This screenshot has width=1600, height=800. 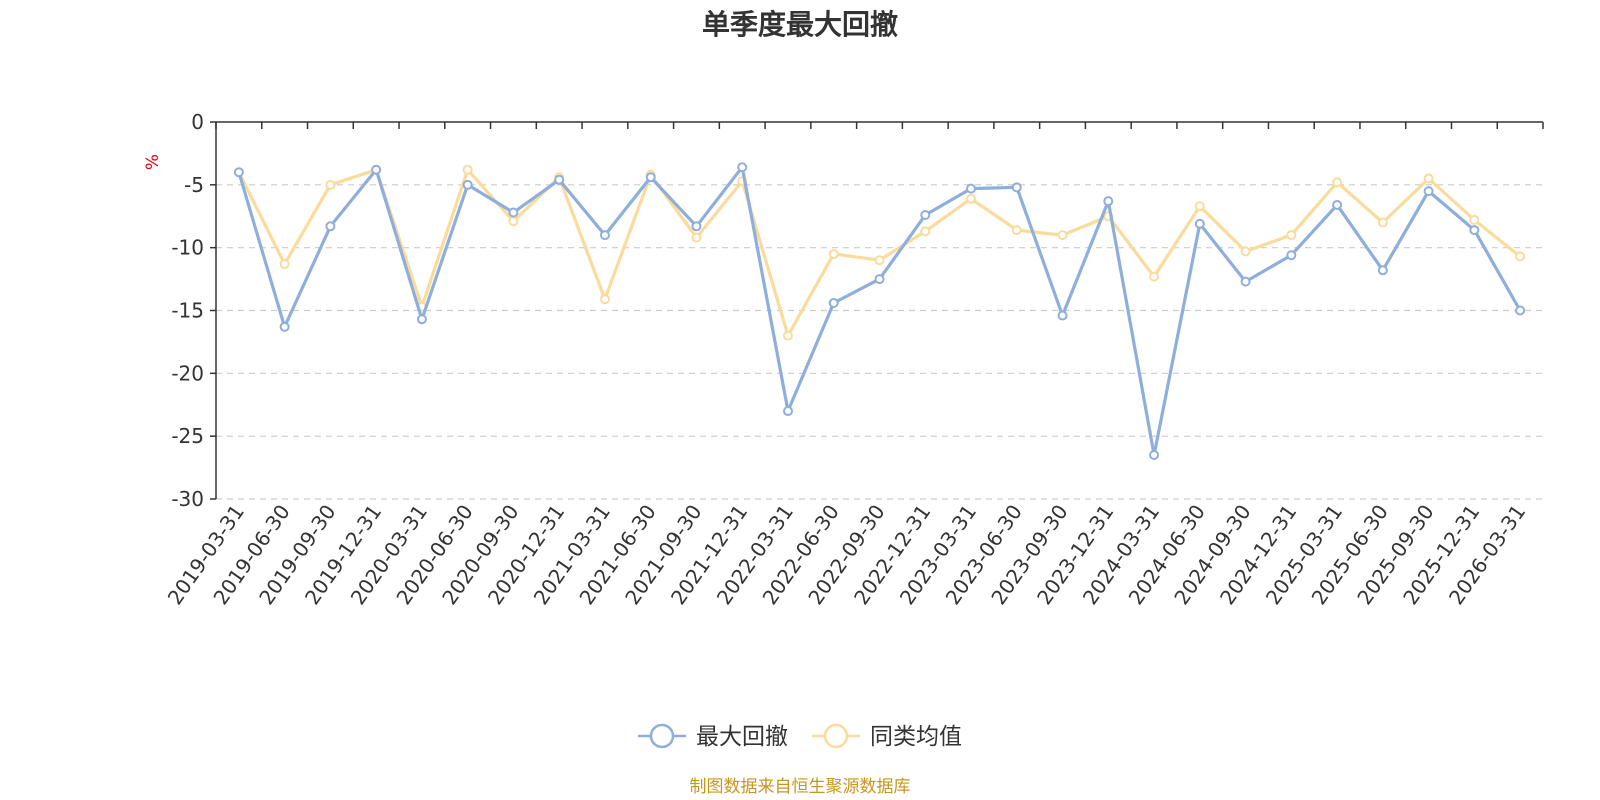 What do you see at coordinates (800, 24) in the screenshot?
I see `chart-title: 单季度最大回撤` at bounding box center [800, 24].